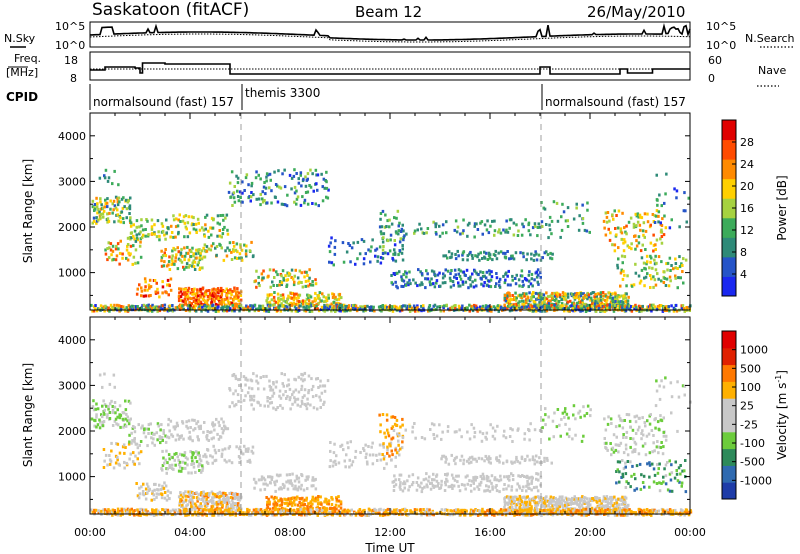  Describe the element at coordinates (747, 230) in the screenshot. I see `colorbar-tick-label: 12` at that location.